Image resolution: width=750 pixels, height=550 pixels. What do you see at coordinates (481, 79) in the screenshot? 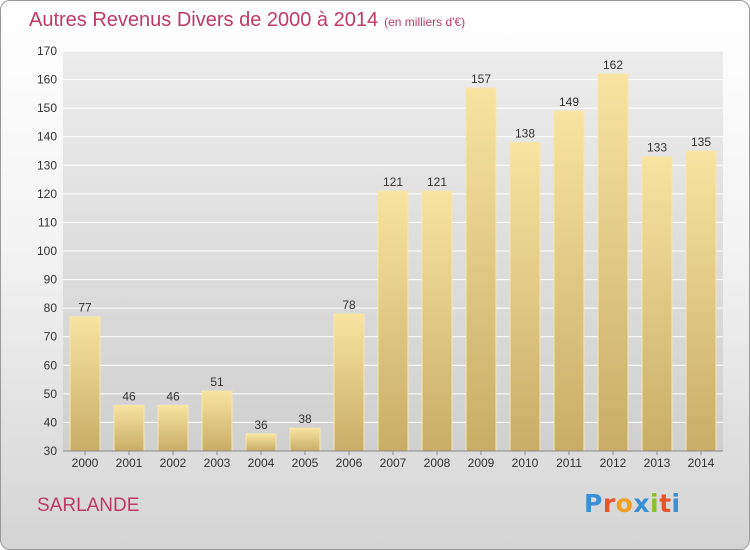
I see `data-label-2009: 157` at bounding box center [481, 79].